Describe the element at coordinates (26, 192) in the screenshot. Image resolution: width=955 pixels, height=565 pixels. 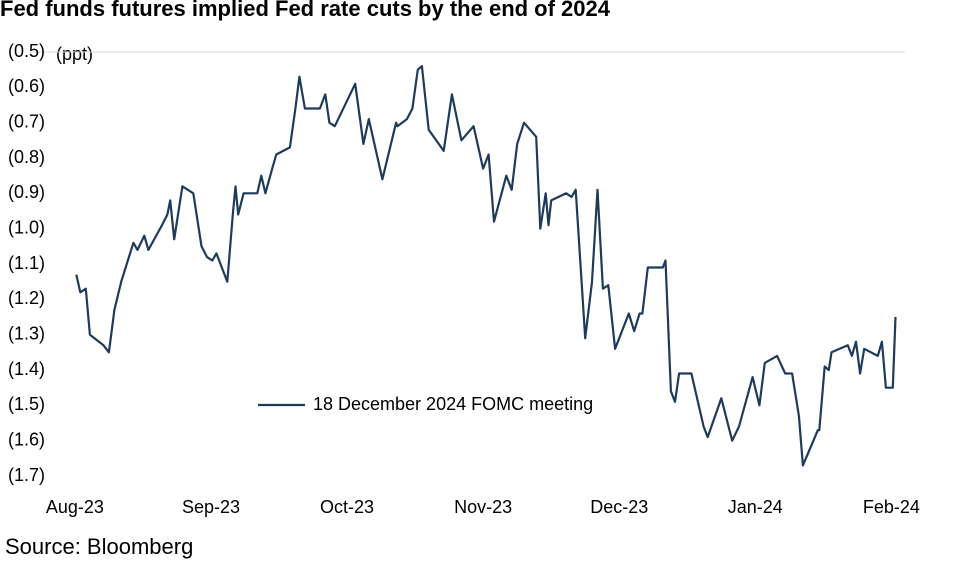
I see `y-tick-label: (0.9)` at that location.